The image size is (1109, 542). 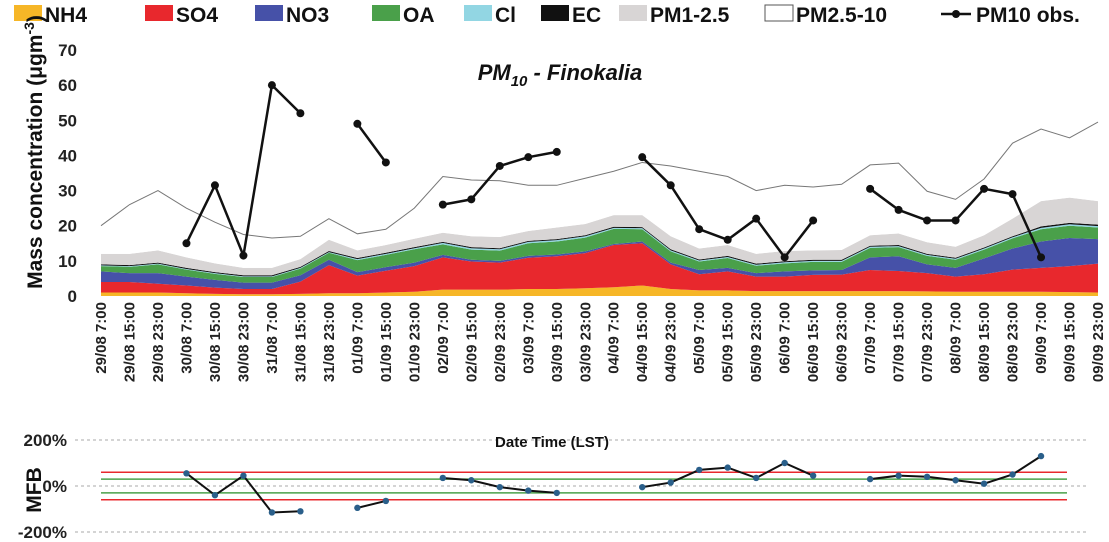 I want to click on x-tick-label: 02/09 23:00, so click(x=500, y=342).